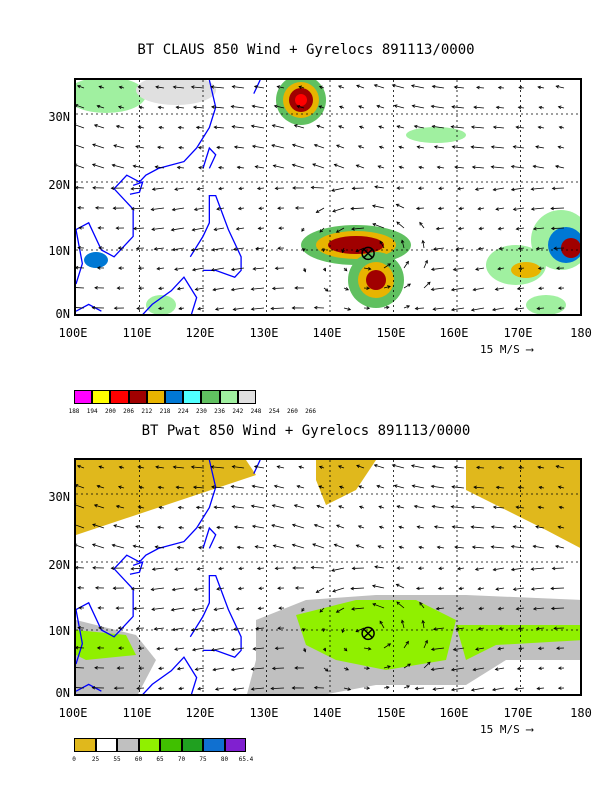 This screenshot has width=612, height=792. I want to click on colorbar-label: 65, so click(160, 759).